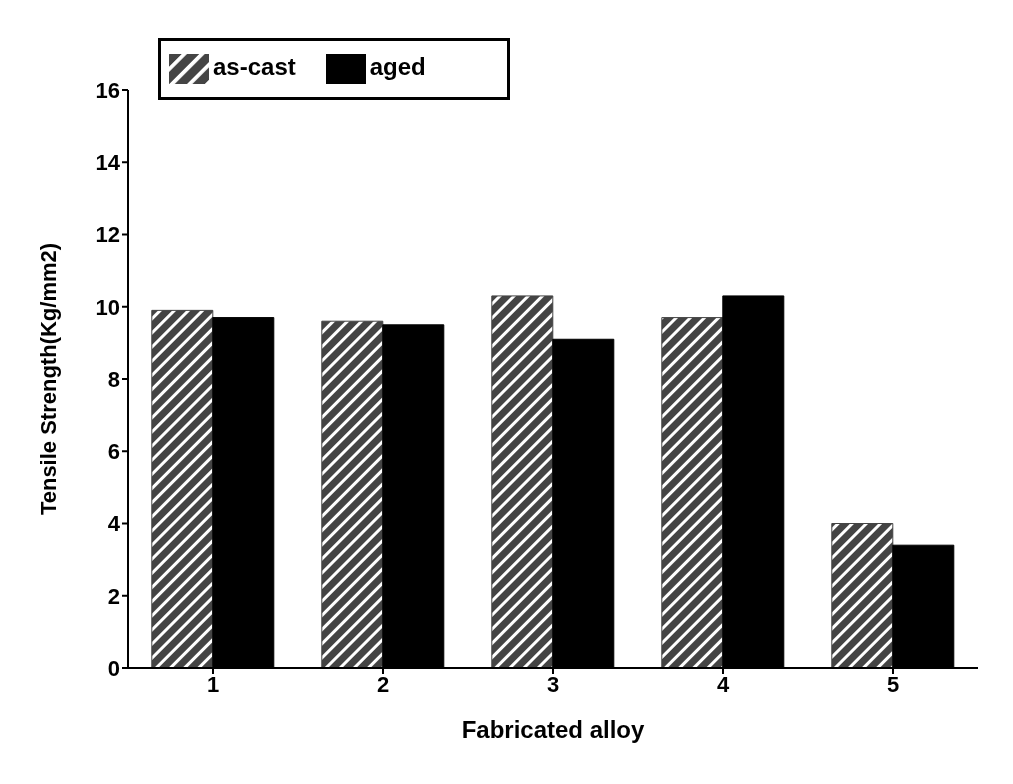 This screenshot has height=784, width=1013. What do you see at coordinates (113, 379) in the screenshot?
I see `y-tick-label: 8` at bounding box center [113, 379].